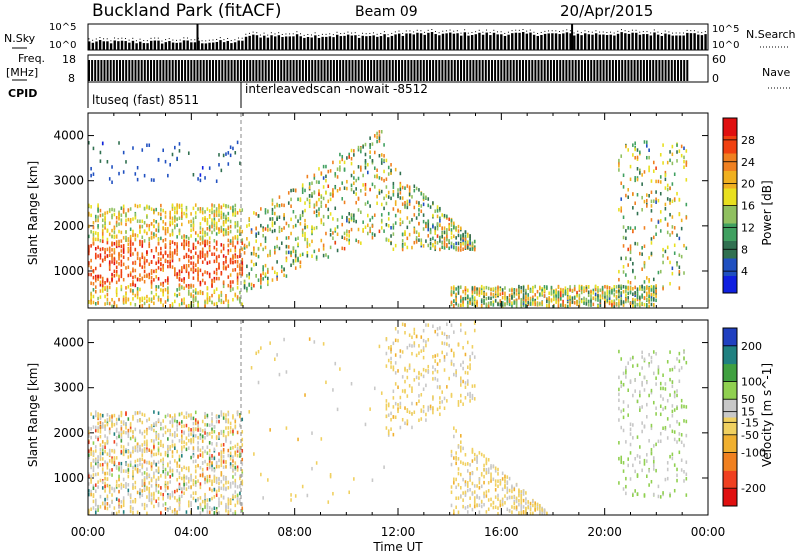 The image size is (800, 558). What do you see at coordinates (68, 343) in the screenshot?
I see `velocity-ytick-label: 4000` at bounding box center [68, 343].